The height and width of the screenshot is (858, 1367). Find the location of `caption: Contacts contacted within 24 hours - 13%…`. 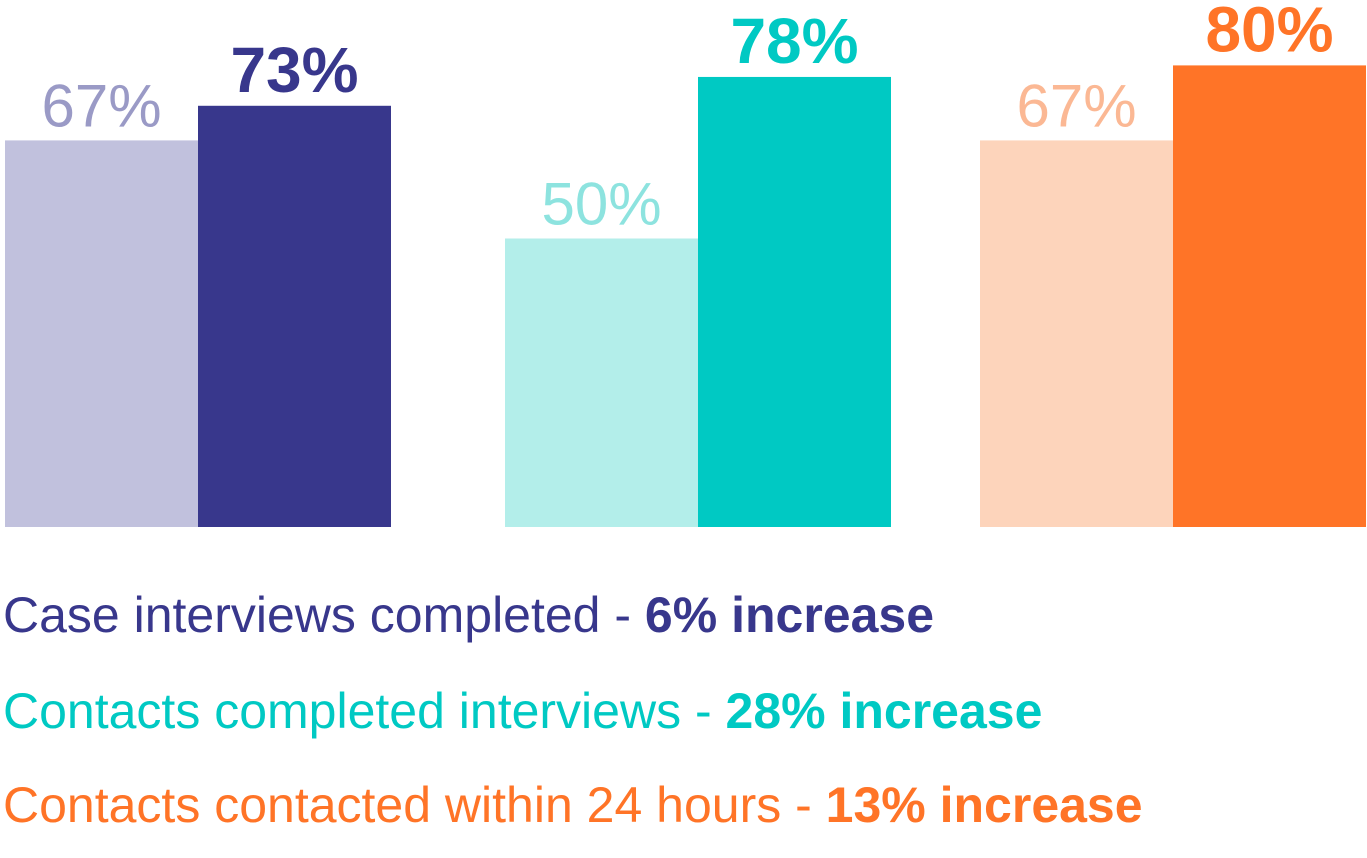

caption: Contacts contacted within 24 hours - 13%… is located at coordinates (573, 805).